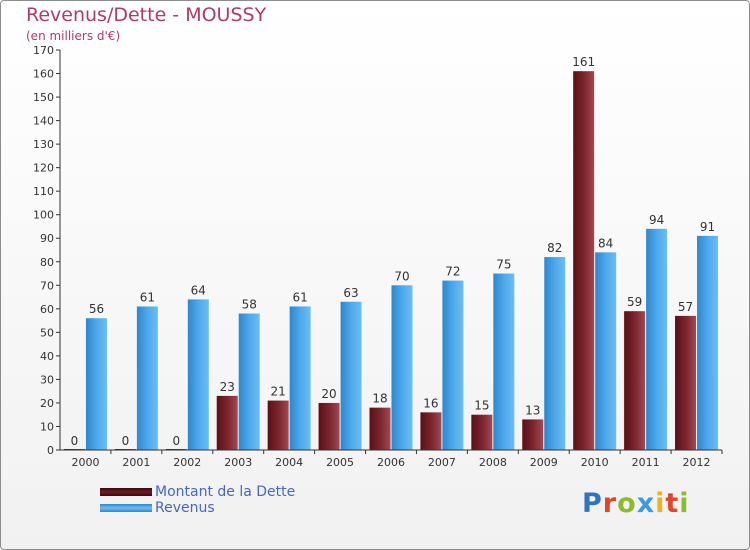  What do you see at coordinates (43, 50) in the screenshot?
I see `y-tick-label: 170` at bounding box center [43, 50].